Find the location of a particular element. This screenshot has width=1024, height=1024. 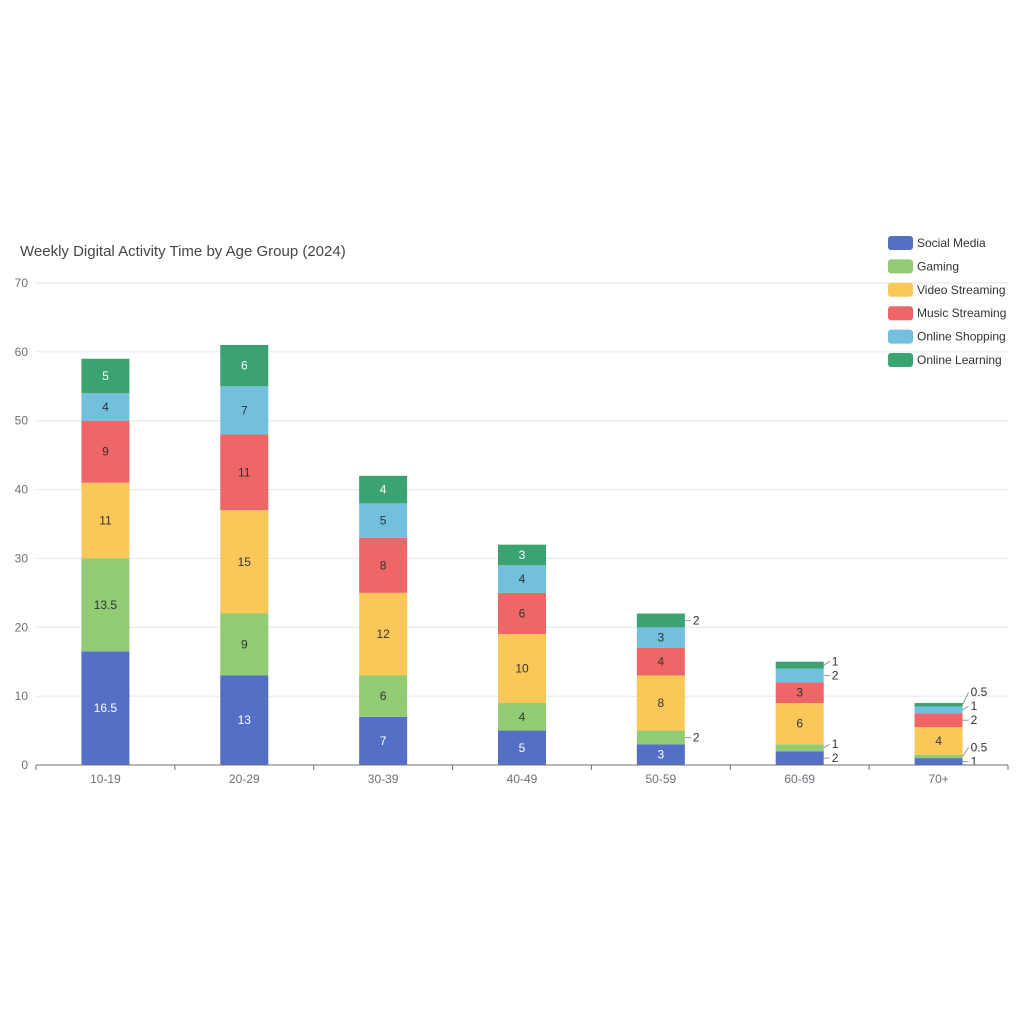

y-tick-label: 20 is located at coordinates (22, 627).